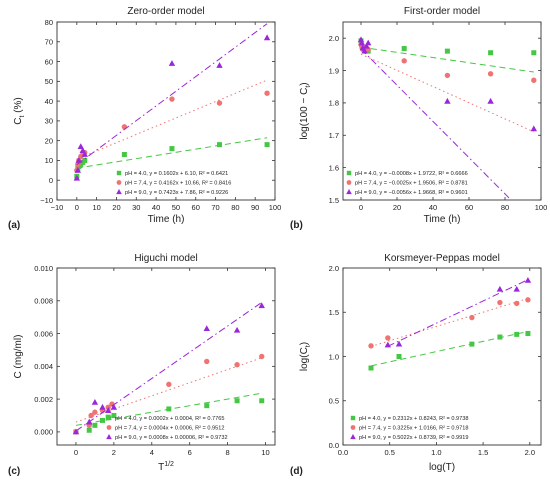 Image resolution: width=550 pixels, height=485 pixels. I want to click on x-tick-label: −10, so click(57, 207).